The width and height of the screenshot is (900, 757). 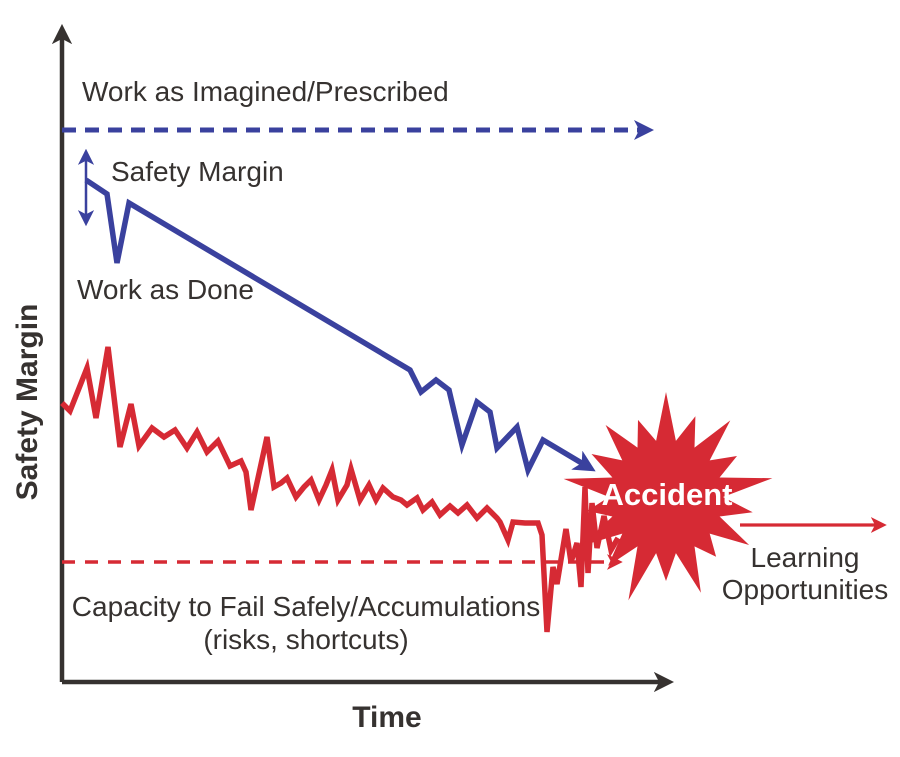 I want to click on work-as-imagined-label: Work as Imagined/Prescribed, so click(x=265, y=91).